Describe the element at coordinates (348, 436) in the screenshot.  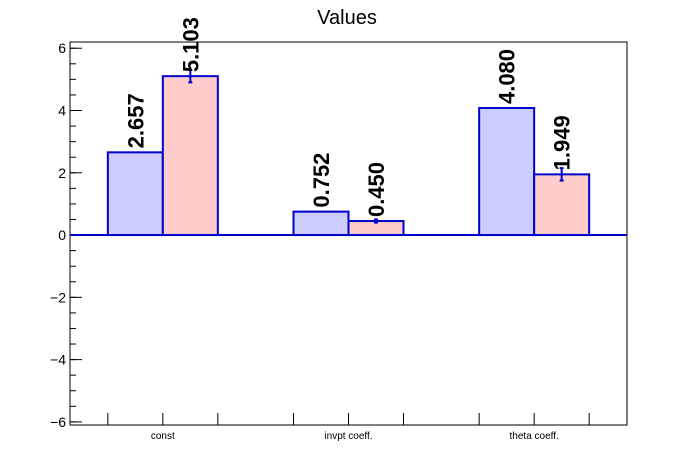
I see `x-tick-label: invpt coeff.` at that location.